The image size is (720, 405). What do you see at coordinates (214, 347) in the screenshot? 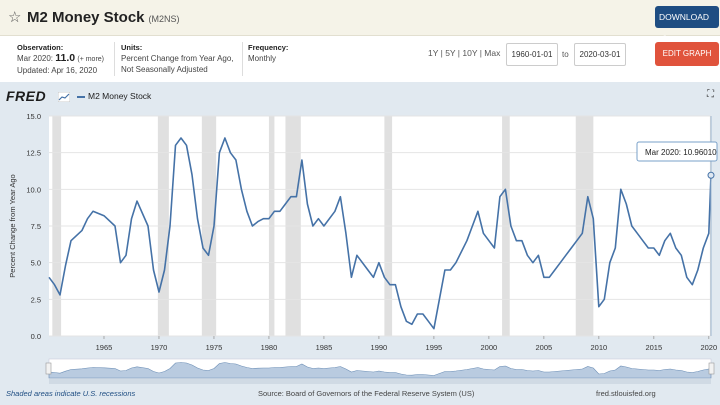
I see `x-tick-label: 1975` at bounding box center [214, 347].